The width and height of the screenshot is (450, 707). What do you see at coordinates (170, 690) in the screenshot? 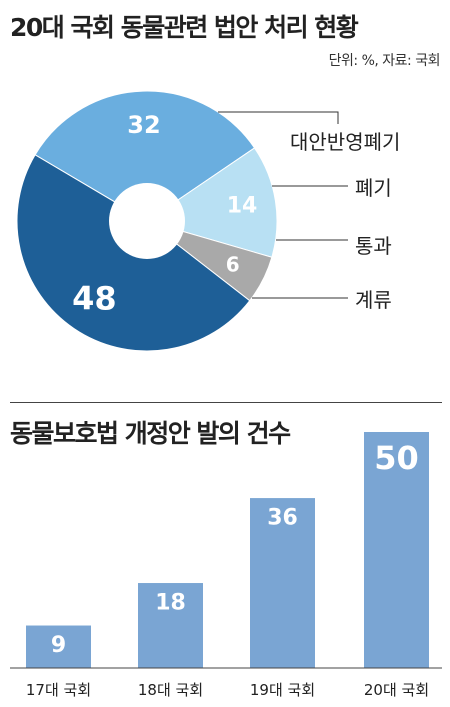
I see `bar-category-label-2: 18대 국회` at bounding box center [170, 690].